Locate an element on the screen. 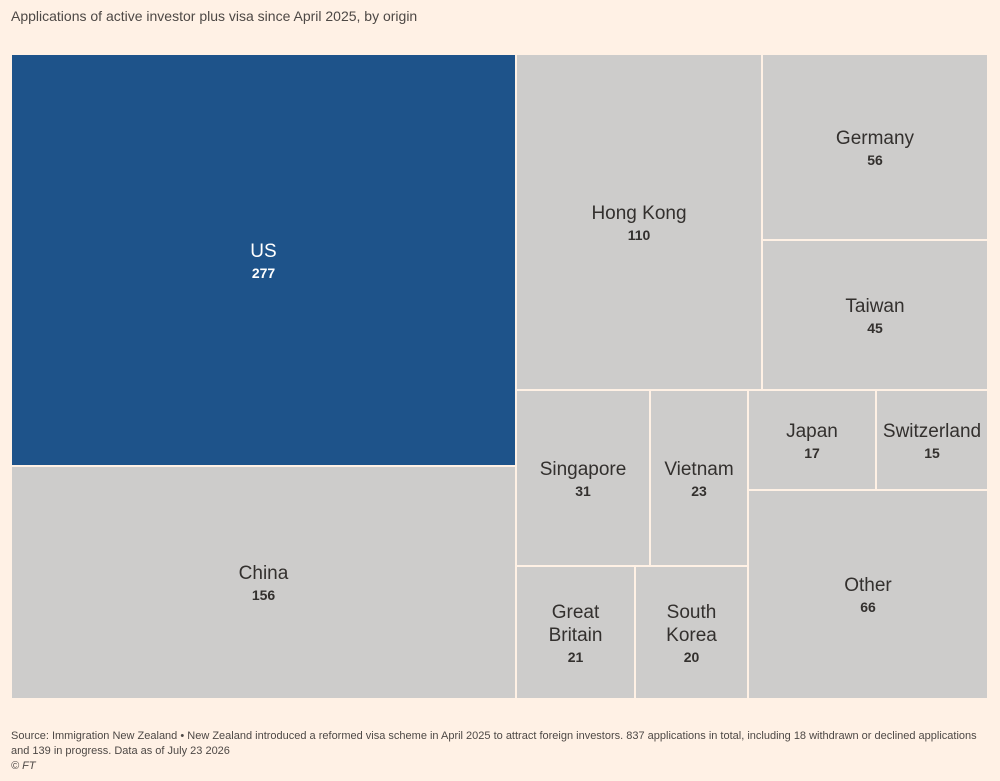  cell-value-great-britain: 21 is located at coordinates (575, 656).